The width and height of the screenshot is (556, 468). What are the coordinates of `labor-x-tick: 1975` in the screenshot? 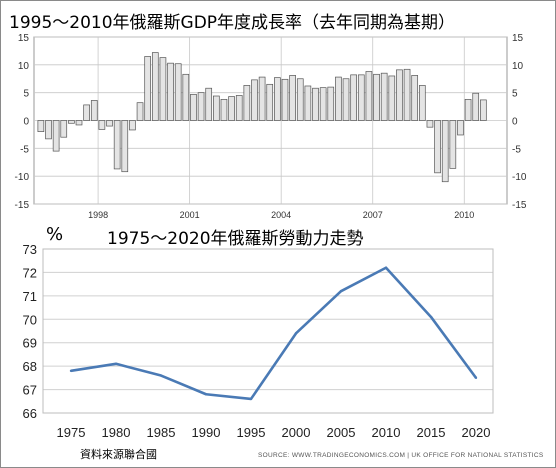 It's located at (71, 432).